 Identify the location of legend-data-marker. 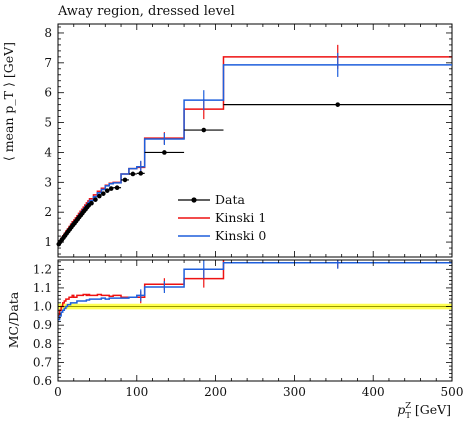
(194, 200).